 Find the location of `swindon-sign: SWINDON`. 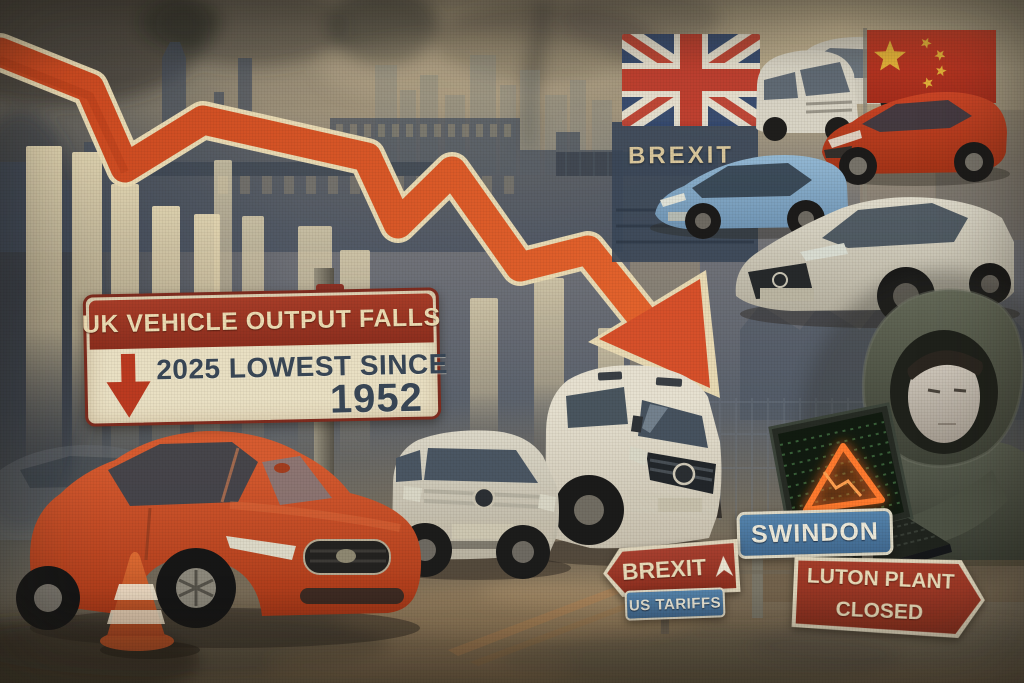

swindon-sign: SWINDON is located at coordinates (815, 533).